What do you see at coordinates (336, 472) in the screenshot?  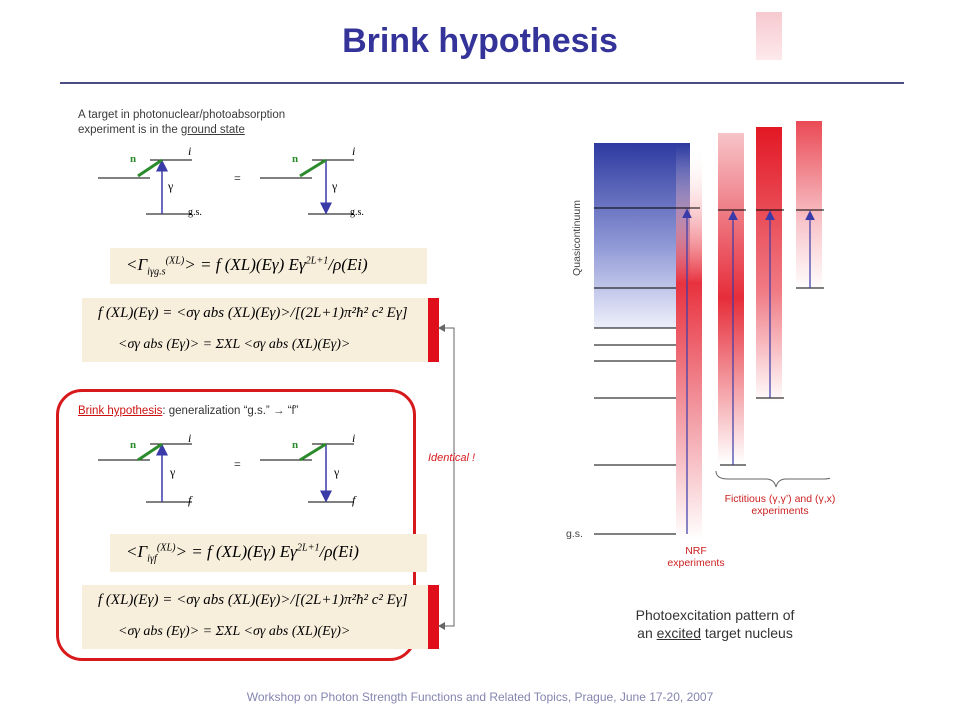 I see `lower-right-gamma-label: γ` at bounding box center [336, 472].